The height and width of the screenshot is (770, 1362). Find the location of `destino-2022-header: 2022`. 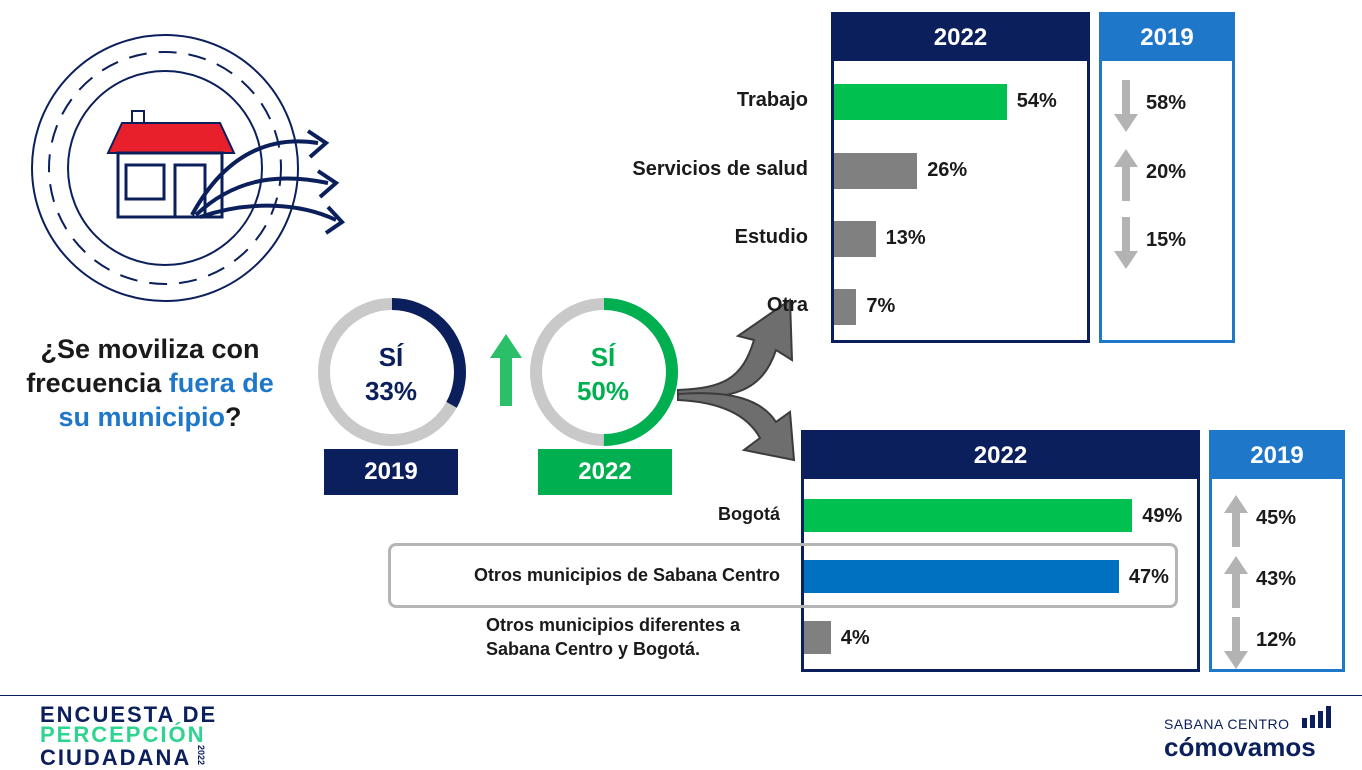

destino-2022-header: 2022 is located at coordinates (1000, 456).